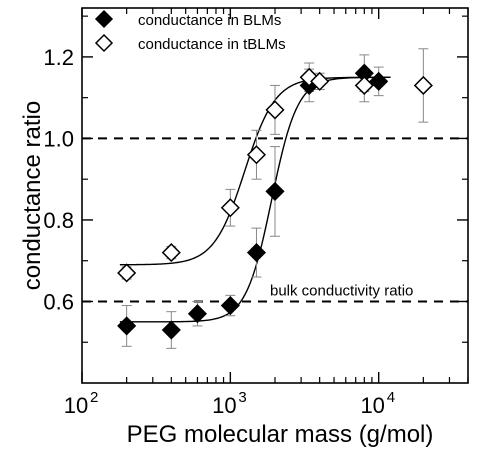 The image size is (500, 453). What do you see at coordinates (372, 405) in the screenshot?
I see `x-tick-label-2: 10` at bounding box center [372, 405].